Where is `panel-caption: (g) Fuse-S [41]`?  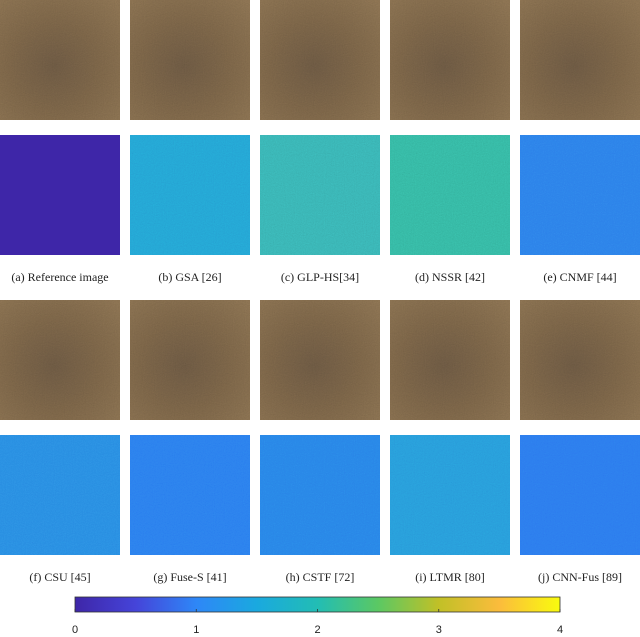 panel-caption: (g) Fuse-S [41] is located at coordinates (189, 577).